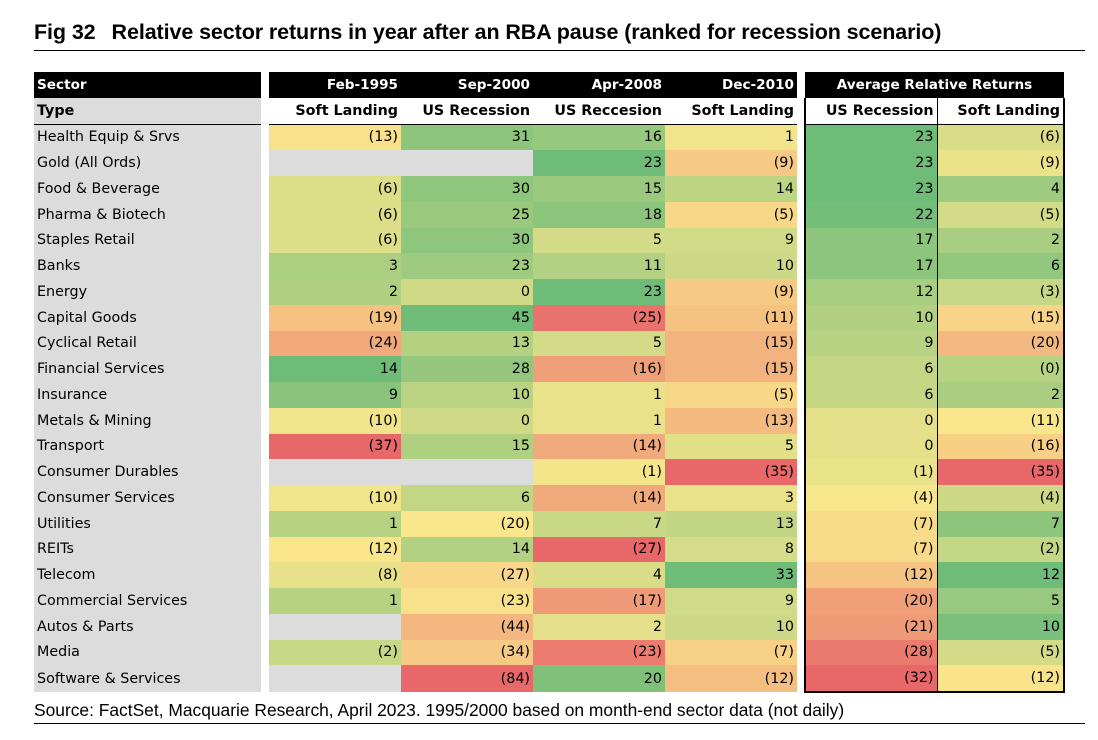  I want to click on table-row: Media (2) (34) (23) (7) (28) (5), so click(550, 652).